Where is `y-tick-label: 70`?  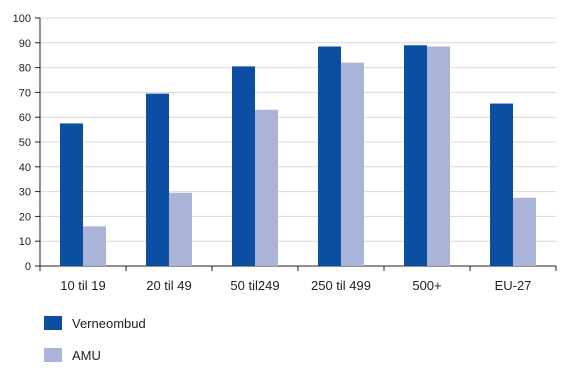 y-tick-label: 70 is located at coordinates (25, 93).